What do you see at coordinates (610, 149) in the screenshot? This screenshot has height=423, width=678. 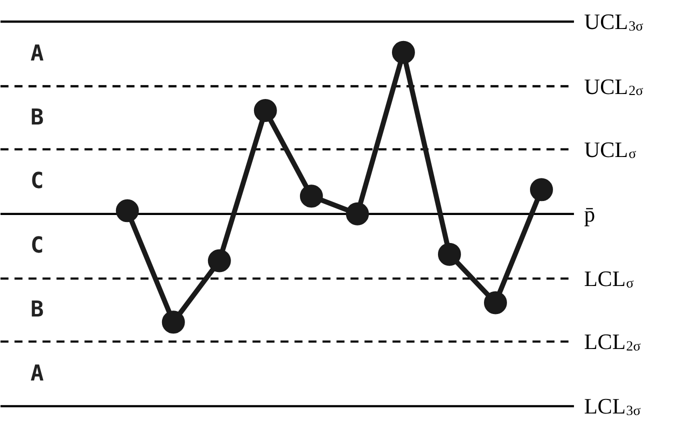 I see `ref-line-label: UCLσ` at bounding box center [610, 149].